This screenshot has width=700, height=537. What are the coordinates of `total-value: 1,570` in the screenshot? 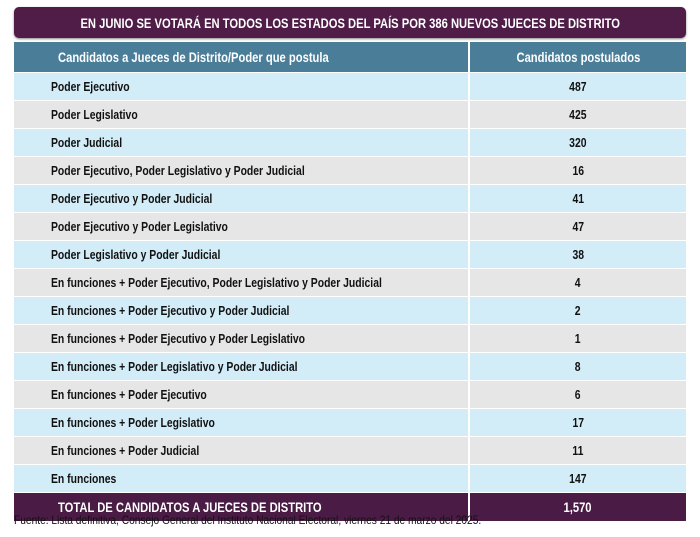 It's located at (578, 507).